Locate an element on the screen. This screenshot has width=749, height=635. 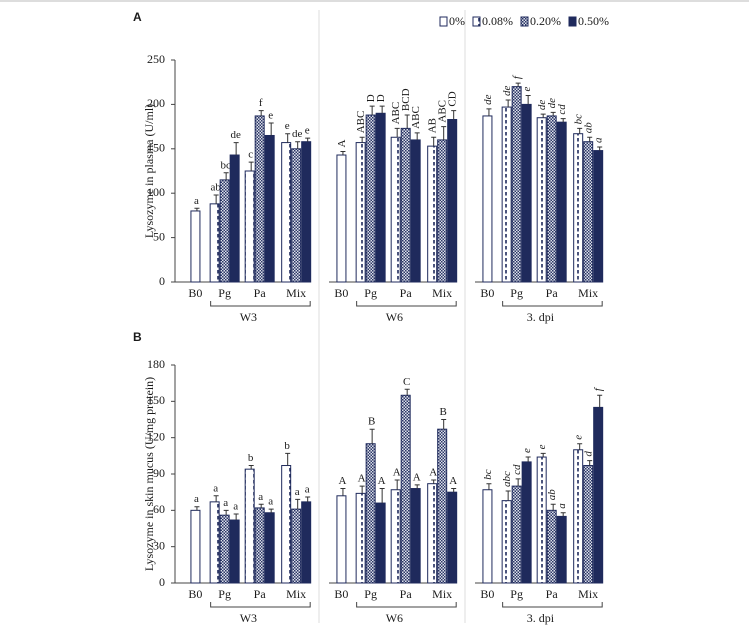
y-tick-label: 100 is located at coordinates (156, 192).